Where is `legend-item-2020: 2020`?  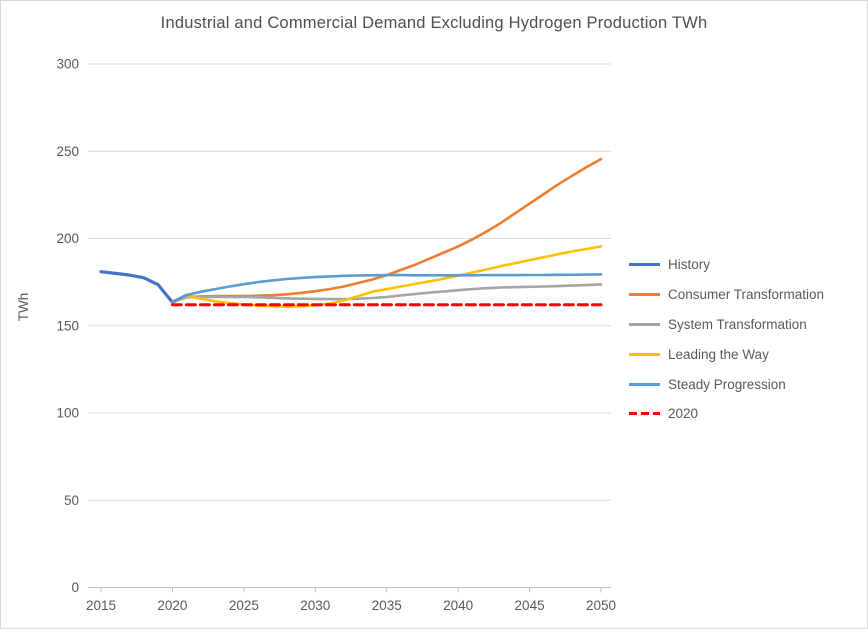
legend-item-2020: 2020 is located at coordinates (726, 414).